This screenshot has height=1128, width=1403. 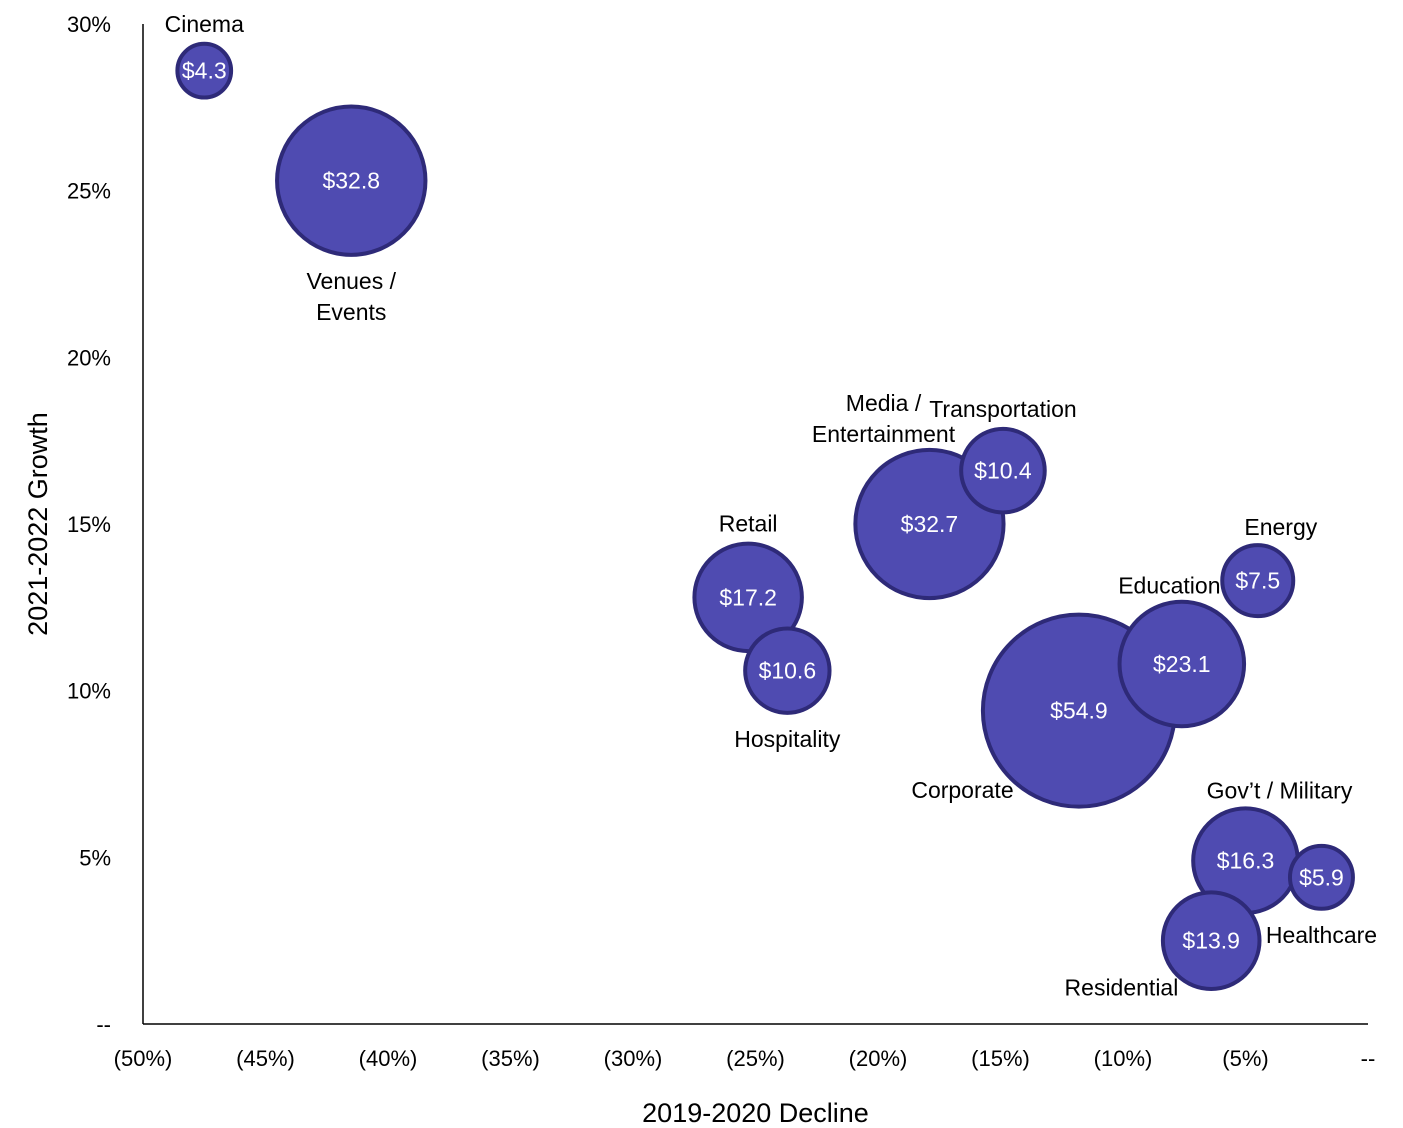 What do you see at coordinates (510, 1058) in the screenshot?
I see `x-tick-label: (35%)` at bounding box center [510, 1058].